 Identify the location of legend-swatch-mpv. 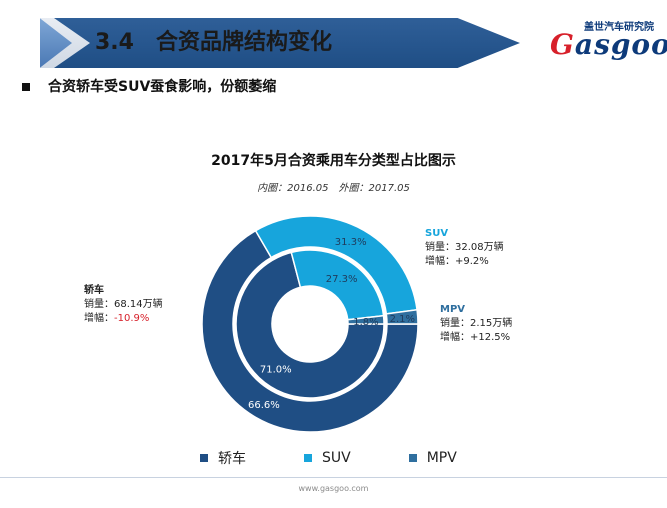
(412, 458).